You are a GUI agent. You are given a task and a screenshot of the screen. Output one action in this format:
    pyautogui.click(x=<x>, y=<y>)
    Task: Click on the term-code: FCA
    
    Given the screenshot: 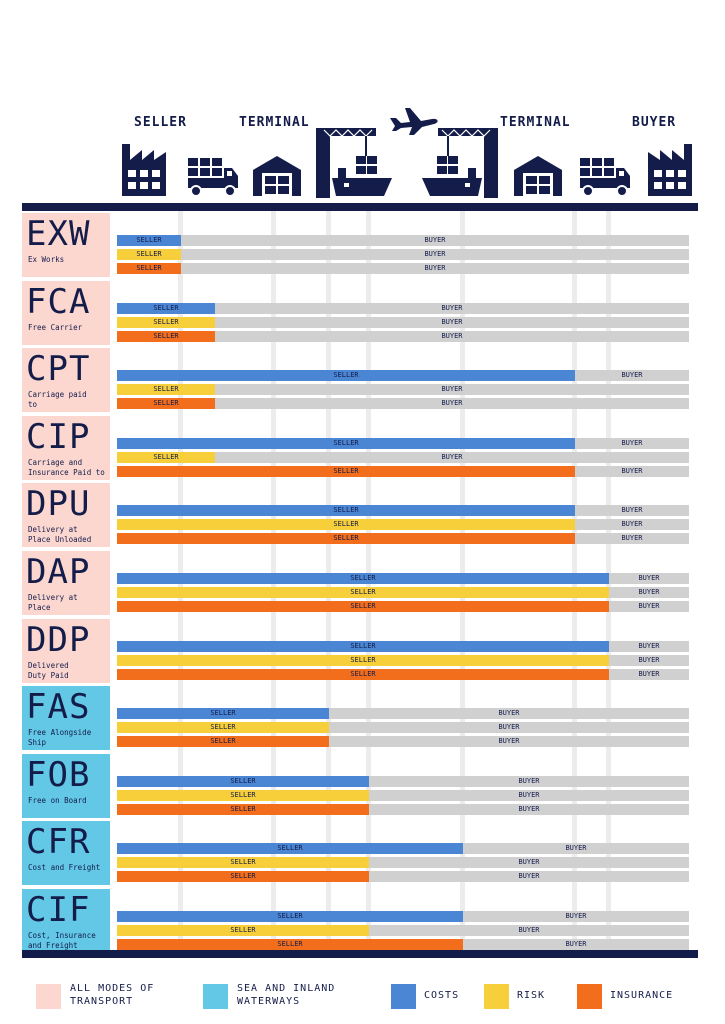 What is the action you would take?
    pyautogui.click(x=58, y=302)
    